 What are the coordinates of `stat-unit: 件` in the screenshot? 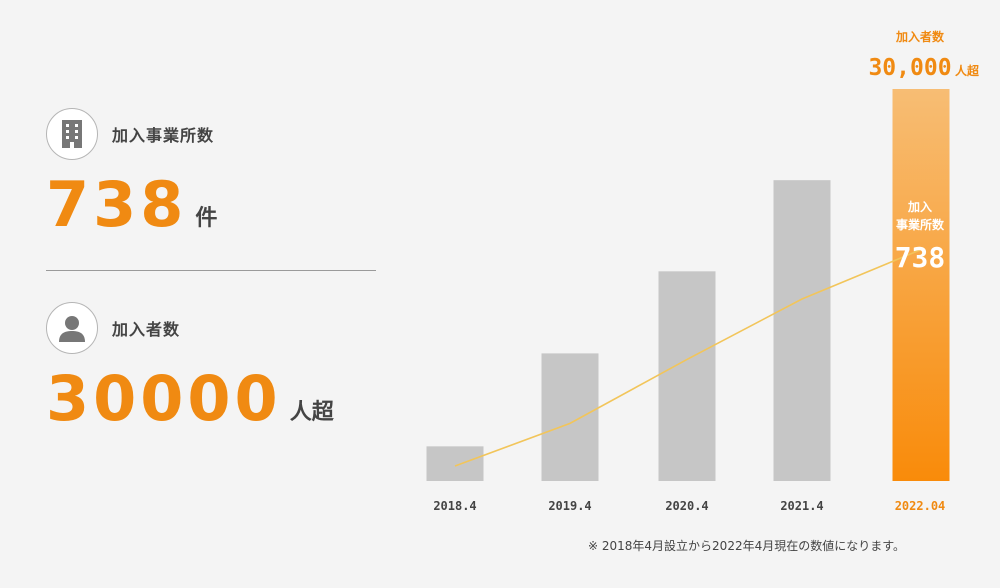 It's located at (206, 218).